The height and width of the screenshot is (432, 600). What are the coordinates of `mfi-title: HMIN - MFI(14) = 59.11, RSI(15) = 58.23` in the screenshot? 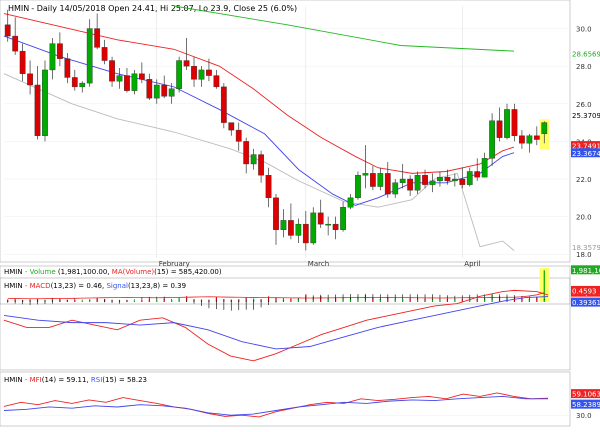 It's located at (75, 380).